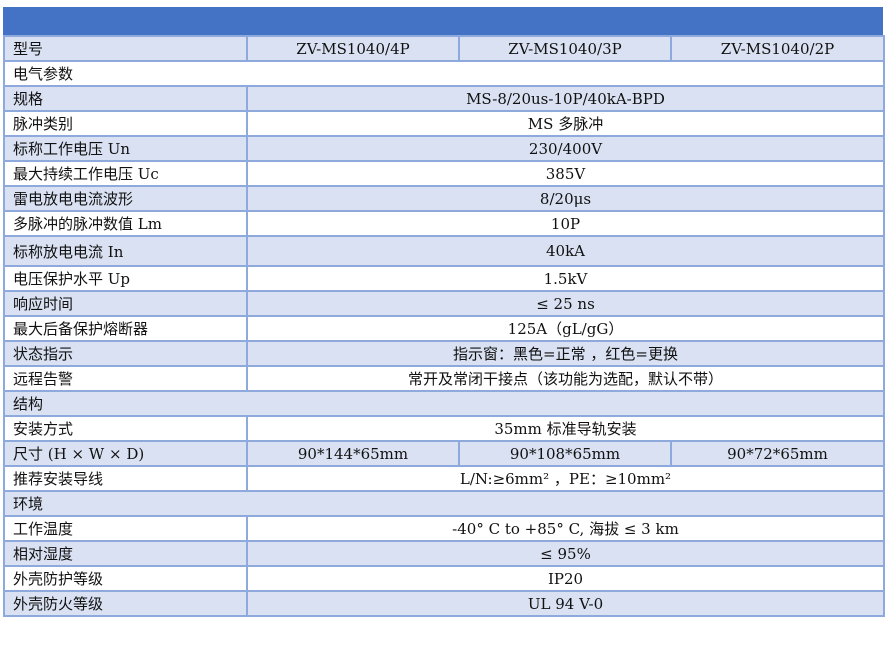 The height and width of the screenshot is (671, 886). I want to click on row-label: 最大持续工作电压 Uc, so click(125, 173).